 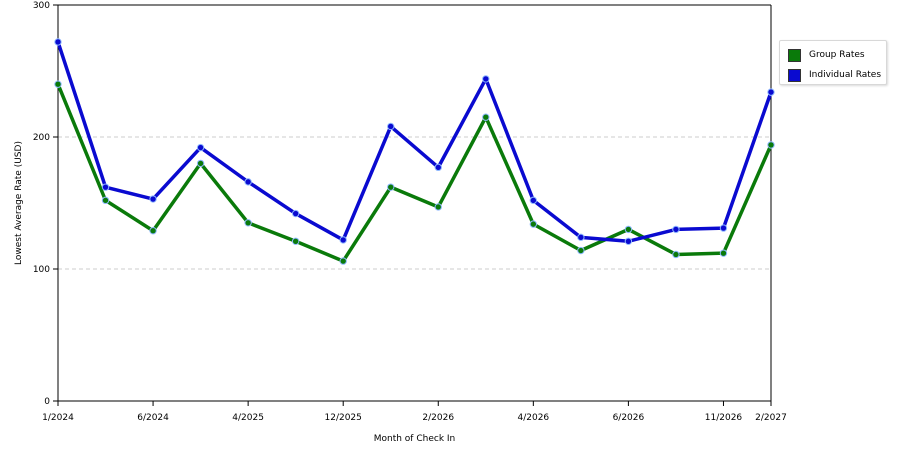 What do you see at coordinates (438, 418) in the screenshot?
I see `x-tick-label-8: 2/2026` at bounding box center [438, 418].